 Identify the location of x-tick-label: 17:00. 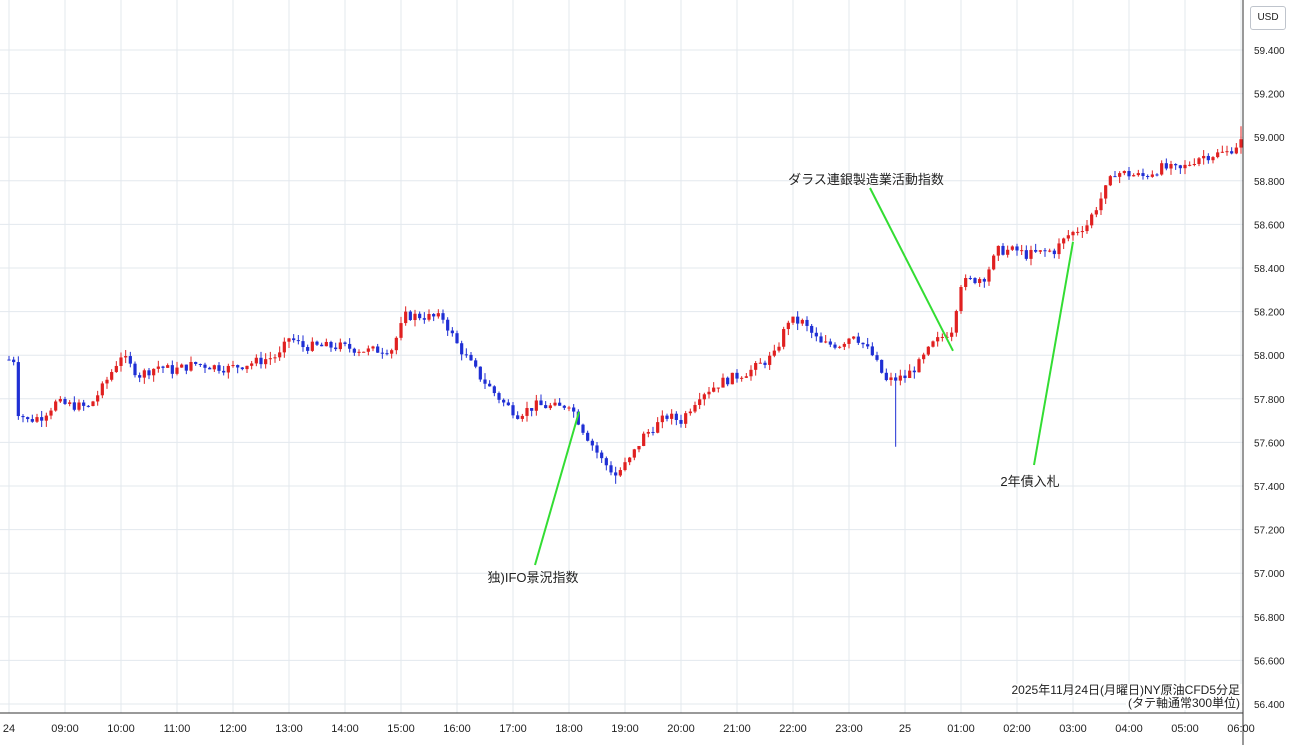
(513, 729).